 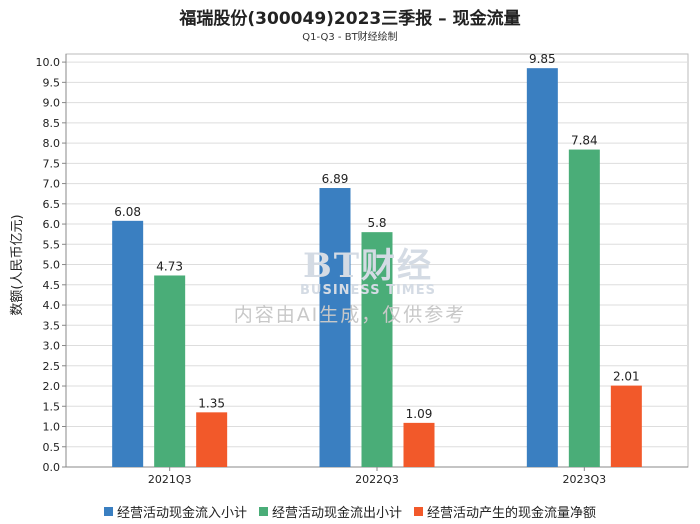 I want to click on y-tick-label: 1.5, so click(x=52, y=406).